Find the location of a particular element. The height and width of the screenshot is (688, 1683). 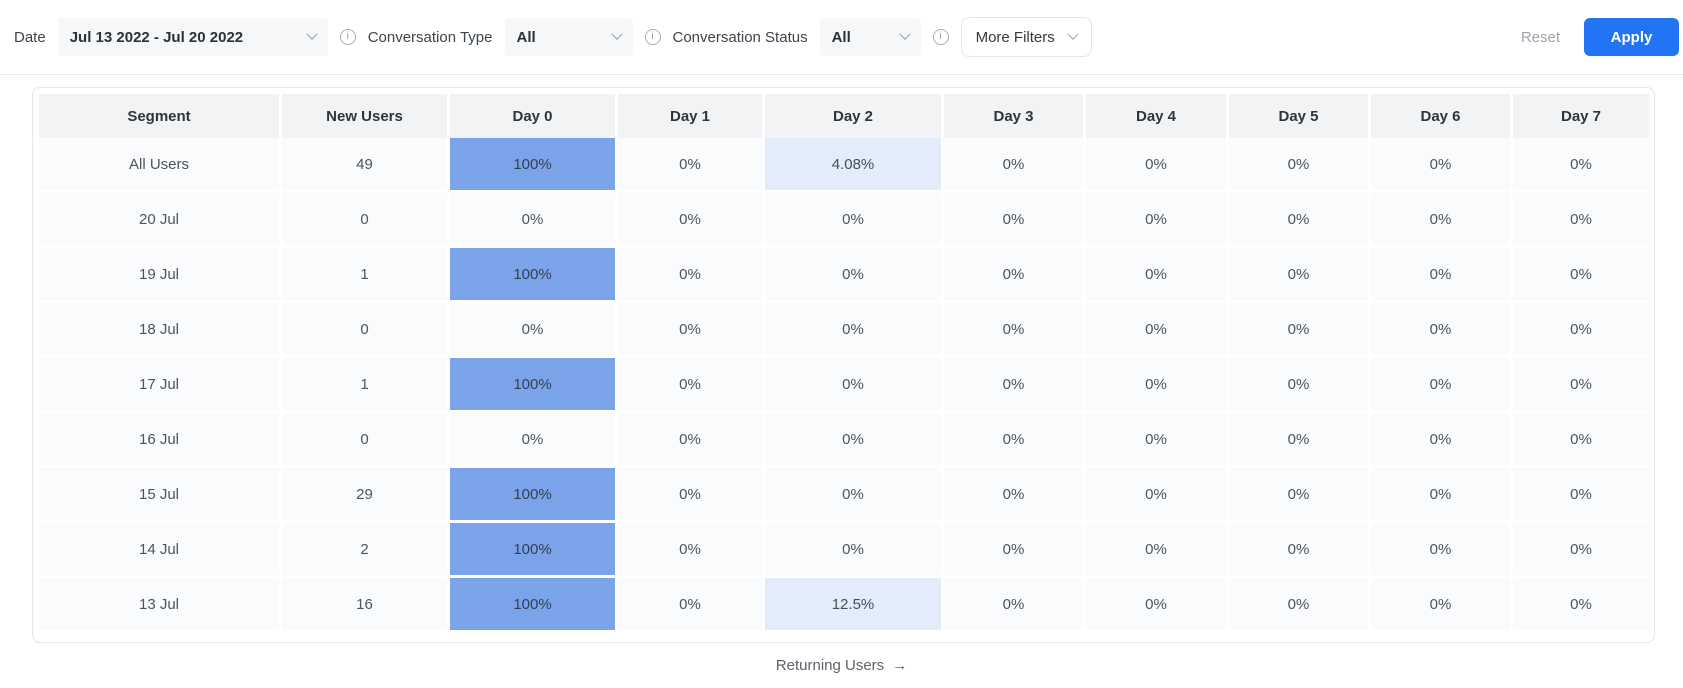

conversation-status-select: All is located at coordinates (870, 37).